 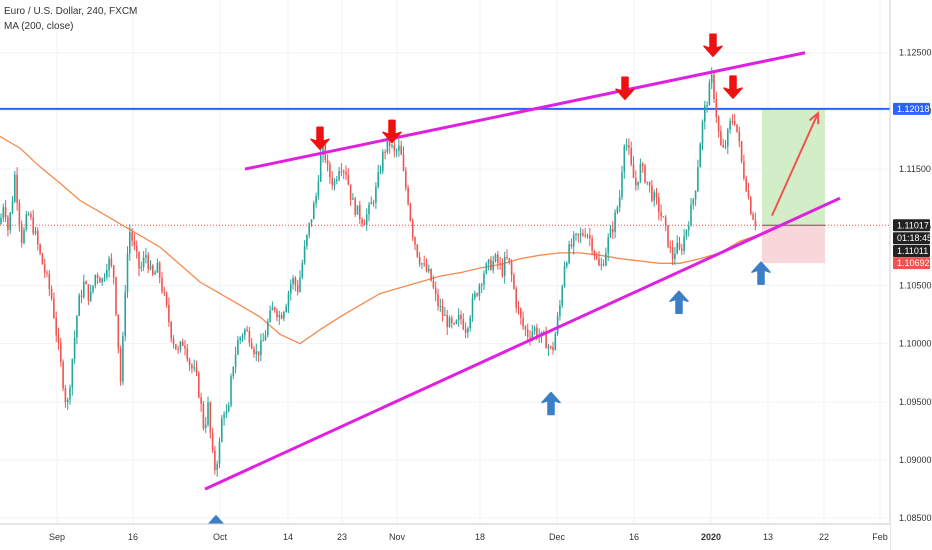 I want to click on position-boxes, so click(x=793, y=186).